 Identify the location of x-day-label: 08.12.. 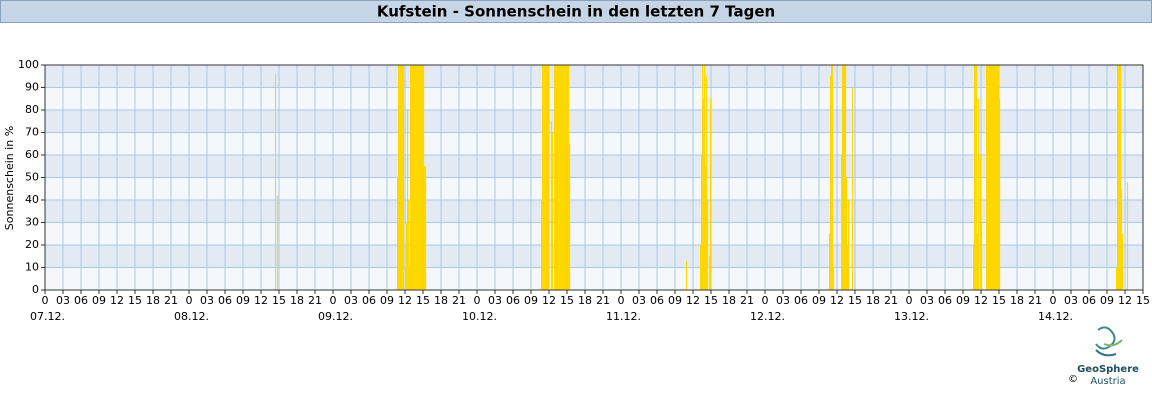
(191, 316).